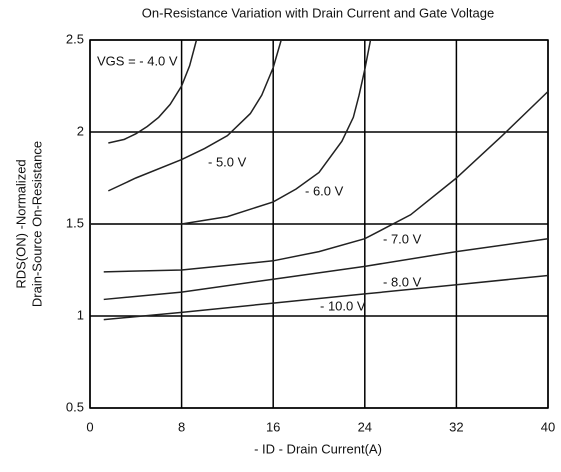  What do you see at coordinates (456, 426) in the screenshot?
I see `x-tick-label: 32` at bounding box center [456, 426].